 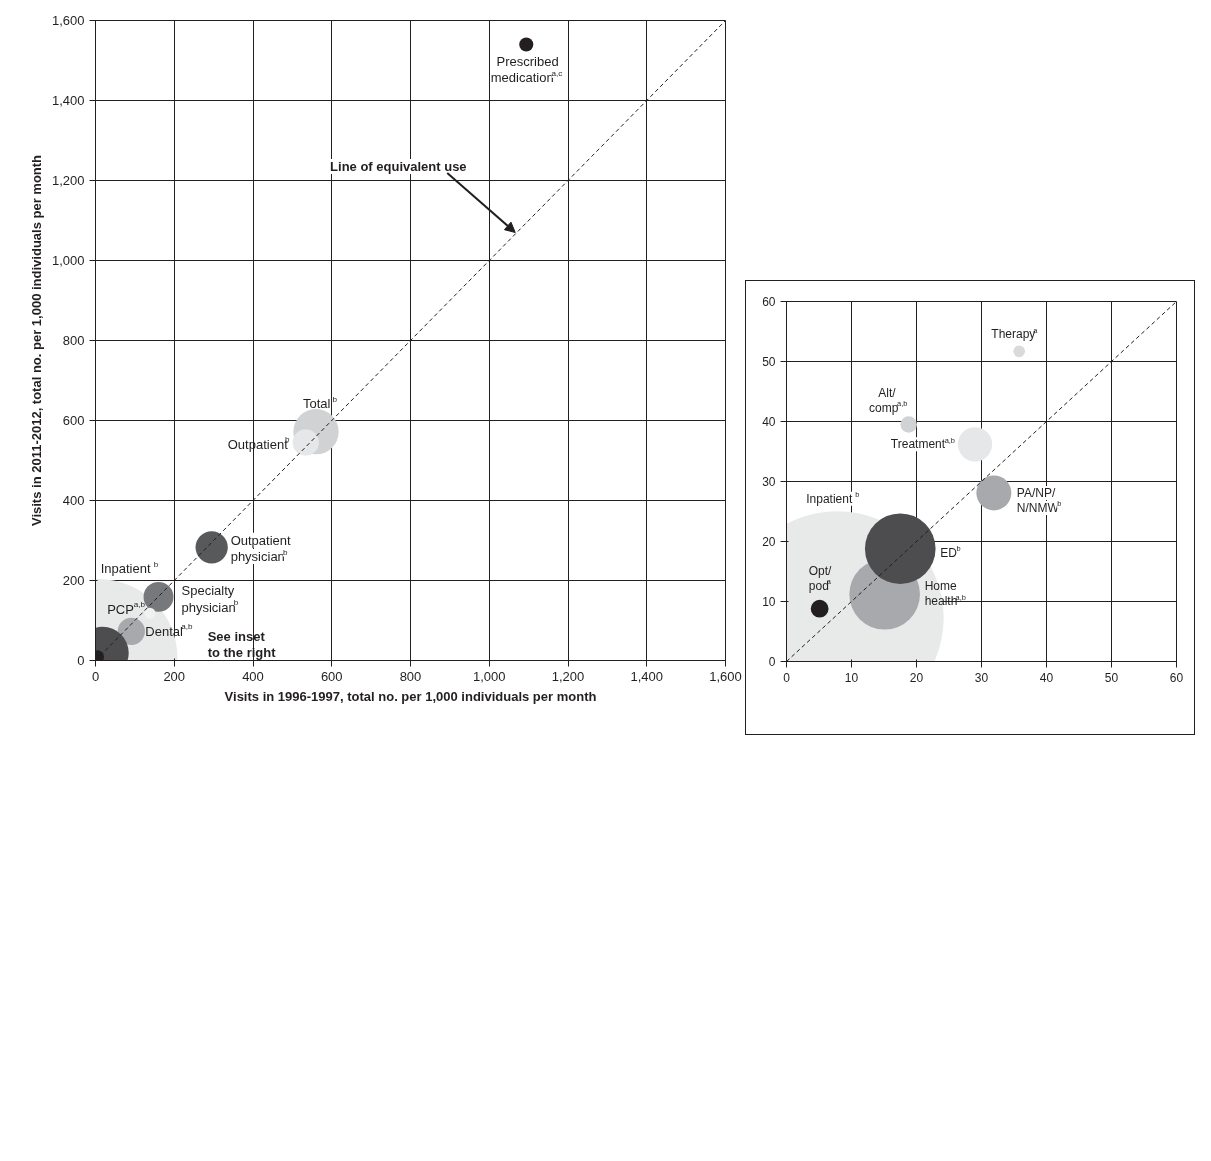 What do you see at coordinates (410, 676) in the screenshot?
I see `x-tick-label: 800` at bounding box center [410, 676].